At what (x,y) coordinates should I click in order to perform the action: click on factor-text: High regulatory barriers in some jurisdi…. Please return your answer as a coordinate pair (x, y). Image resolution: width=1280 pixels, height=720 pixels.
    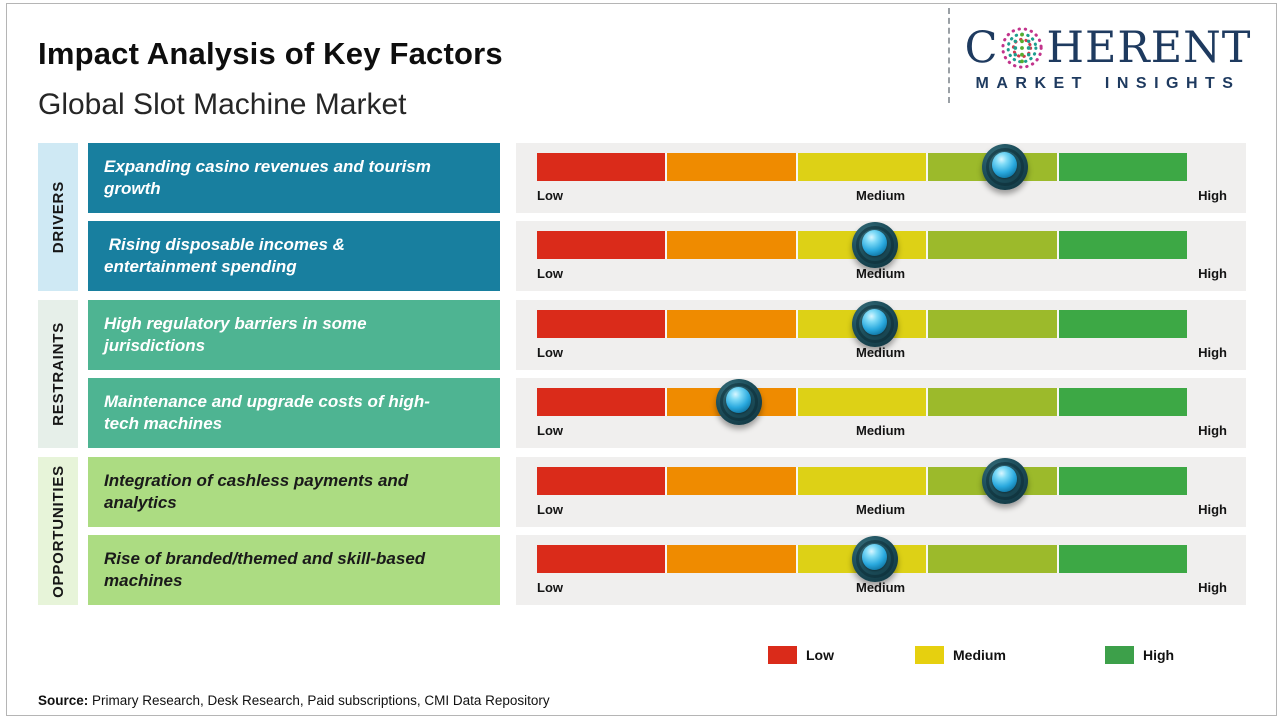
    Looking at the image, I should click on (238, 334).